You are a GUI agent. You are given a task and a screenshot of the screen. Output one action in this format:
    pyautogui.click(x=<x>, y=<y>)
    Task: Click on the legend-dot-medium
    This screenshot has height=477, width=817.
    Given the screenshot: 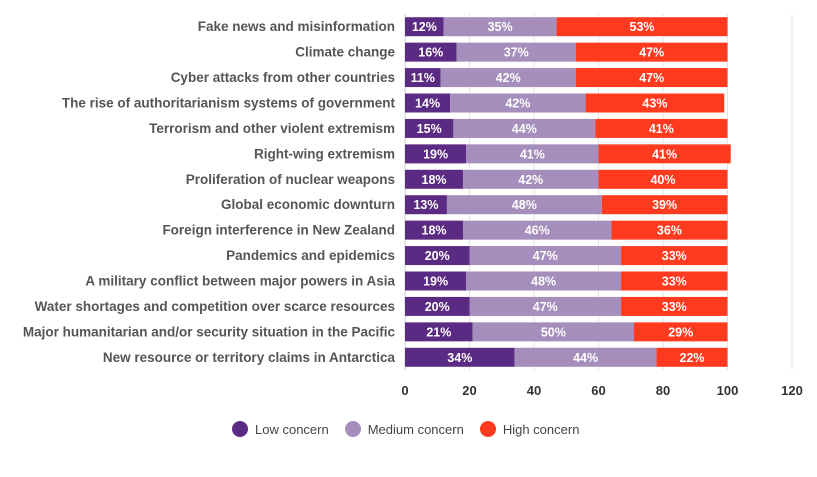 What is the action you would take?
    pyautogui.click(x=352, y=429)
    